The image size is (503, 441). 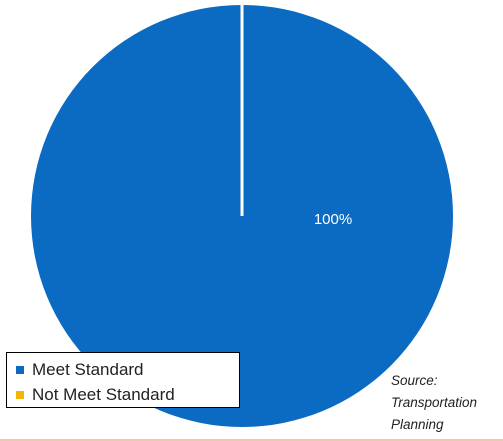 I want to click on legend-label-meet-standard: Meet Standard, so click(x=88, y=369).